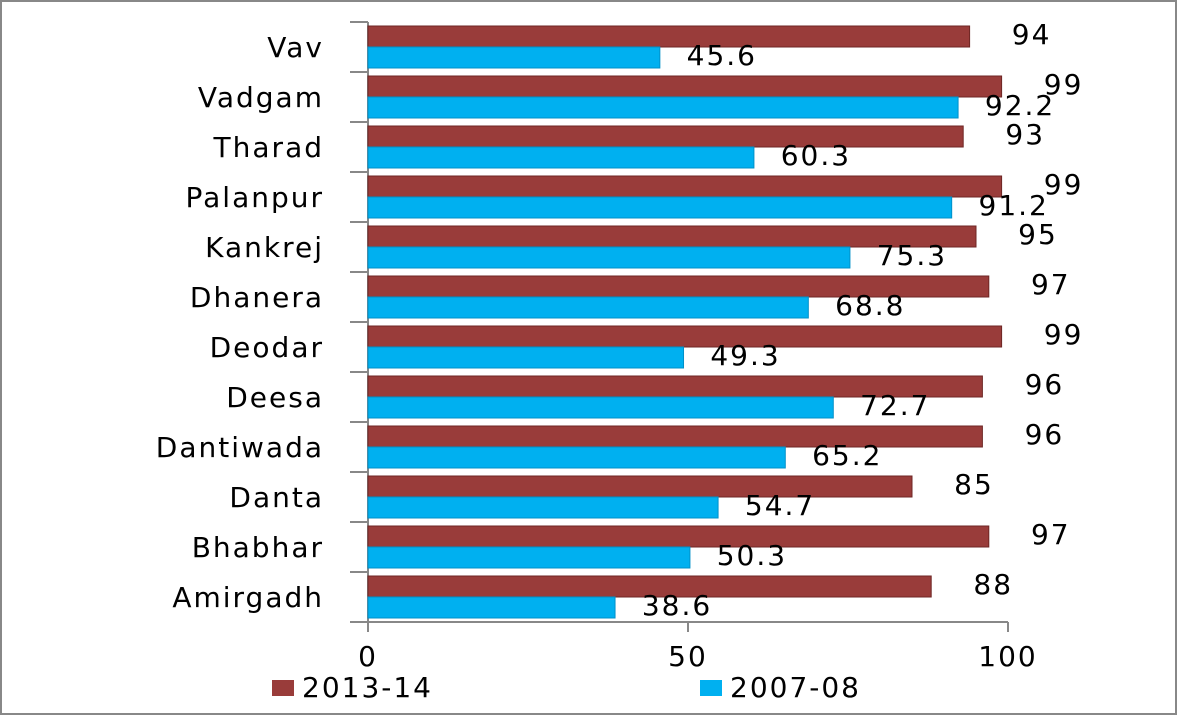  Describe the element at coordinates (367, 687) in the screenshot. I see `legend-label: 2013-14` at that location.